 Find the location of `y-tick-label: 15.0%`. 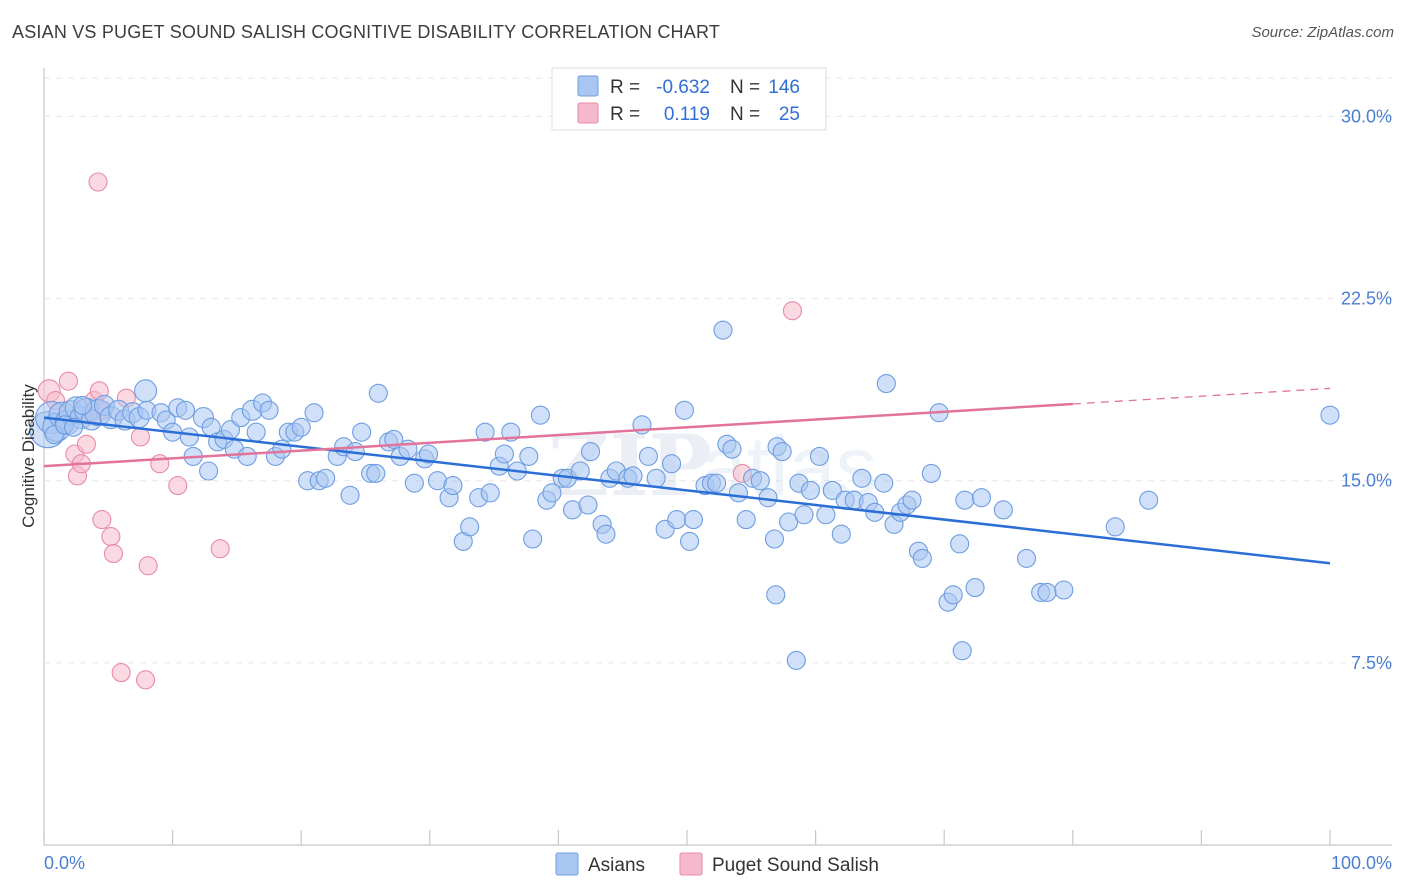

y-tick-label: 15.0% is located at coordinates (1366, 481).